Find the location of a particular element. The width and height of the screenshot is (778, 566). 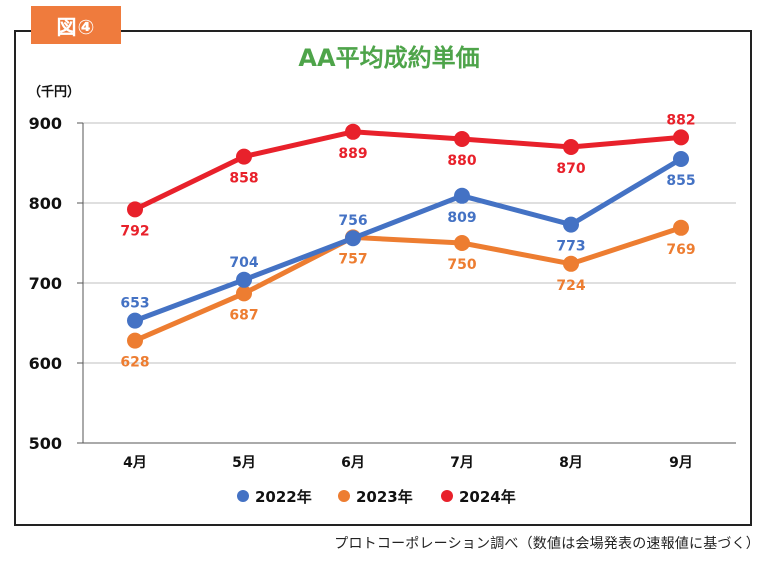

data-label: 855 is located at coordinates (680, 181).